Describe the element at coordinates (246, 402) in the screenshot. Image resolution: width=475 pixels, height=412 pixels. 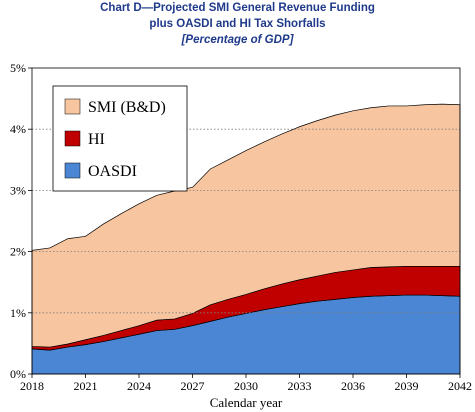
I see `x-axis-label: Calendar year` at that location.